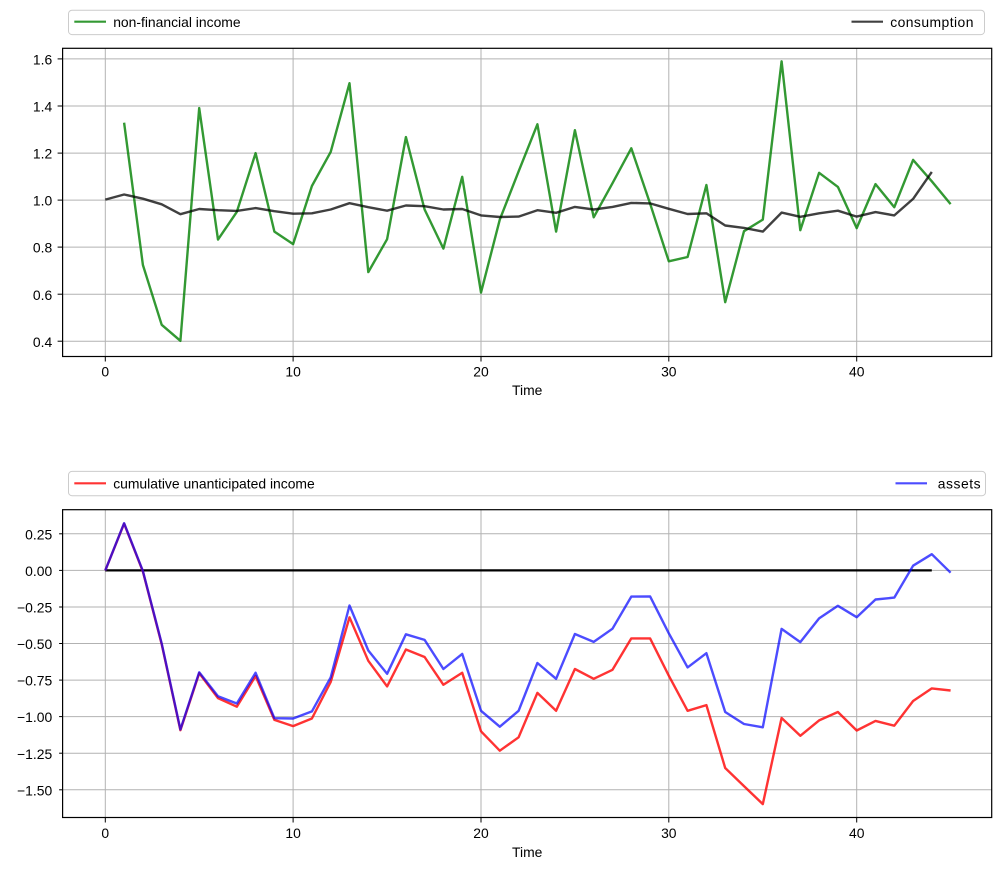 The height and width of the screenshot is (876, 1002). I want to click on svg-text: non-financial income, so click(177, 22).